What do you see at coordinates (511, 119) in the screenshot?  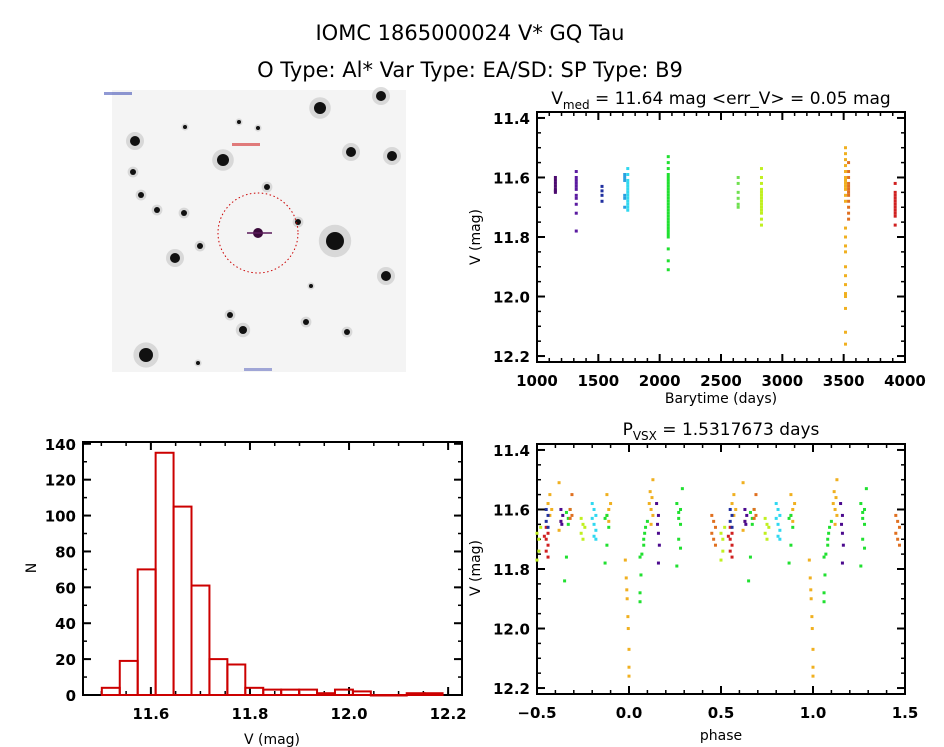 I see `y-tick-label: 11.4` at bounding box center [511, 119].